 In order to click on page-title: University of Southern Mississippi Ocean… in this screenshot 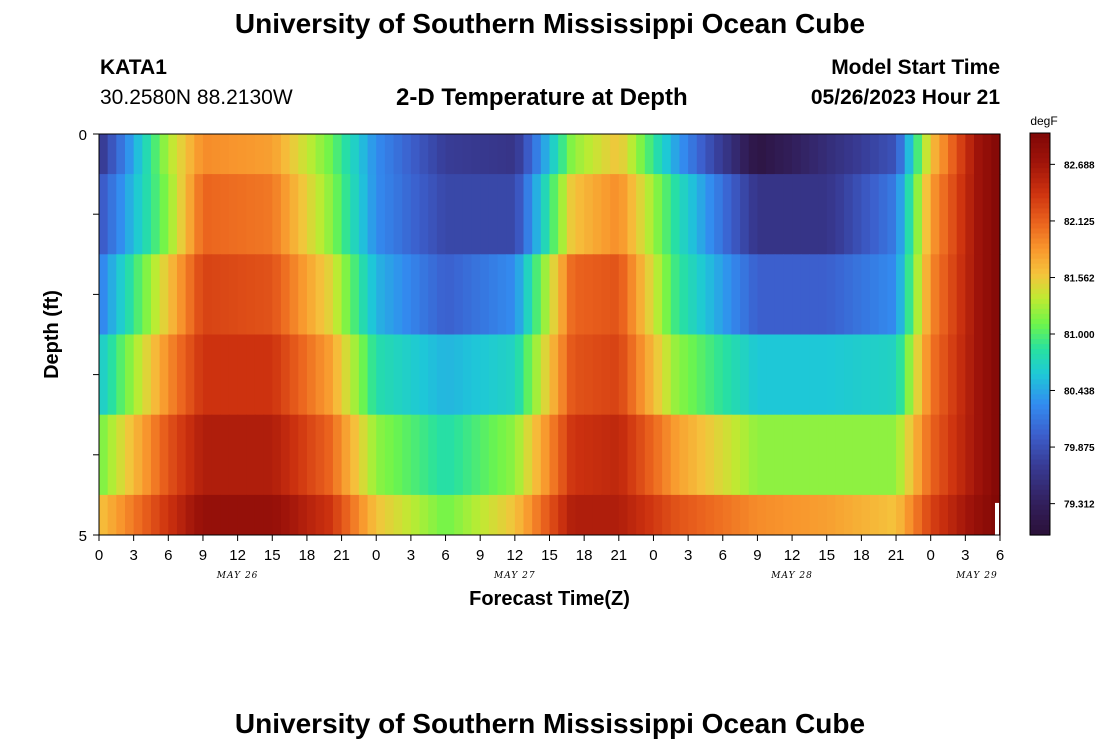, I will do `click(550, 23)`.